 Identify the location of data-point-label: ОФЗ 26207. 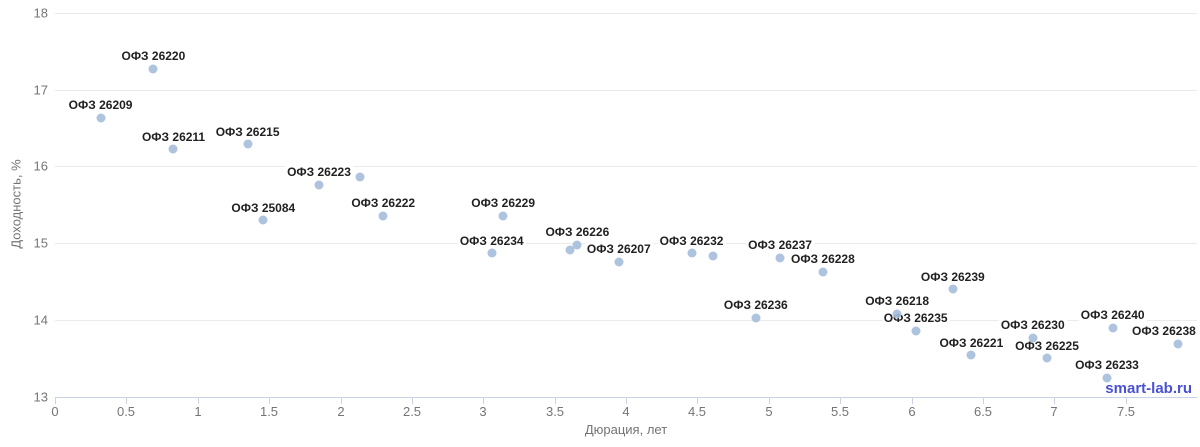
(618, 249).